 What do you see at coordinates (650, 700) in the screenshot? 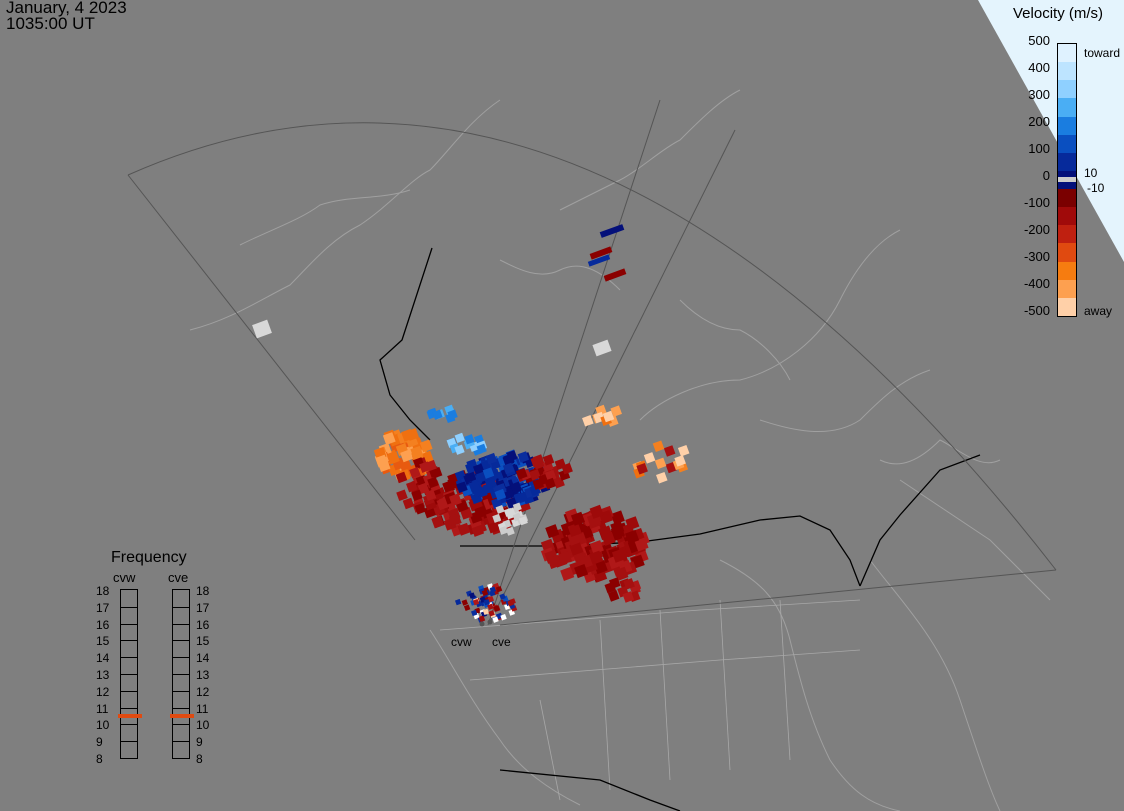
I see `state-borders` at bounding box center [650, 700].